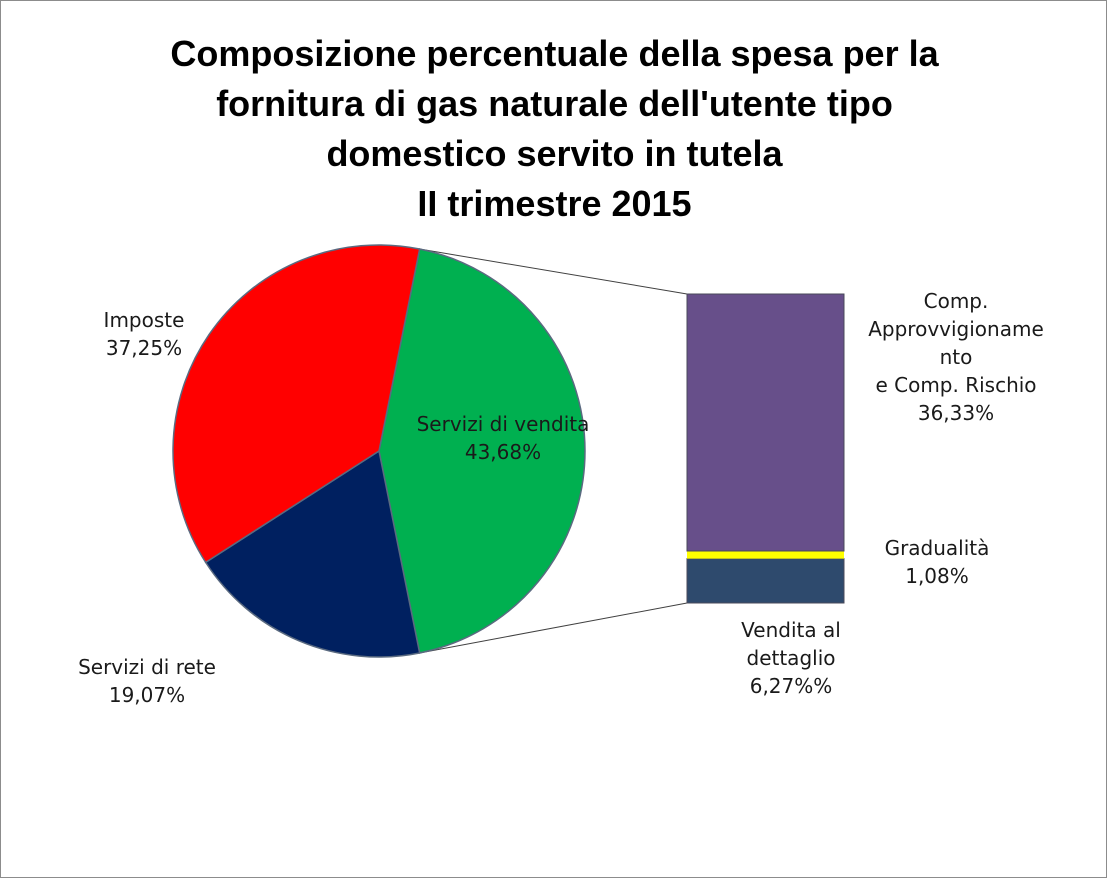 This screenshot has width=1107, height=878. Describe the element at coordinates (955, 385) in the screenshot. I see `breakdown-label-comp-approvvigionamento-e-comp-rischio-line-4: e Comp. Rischio` at that location.